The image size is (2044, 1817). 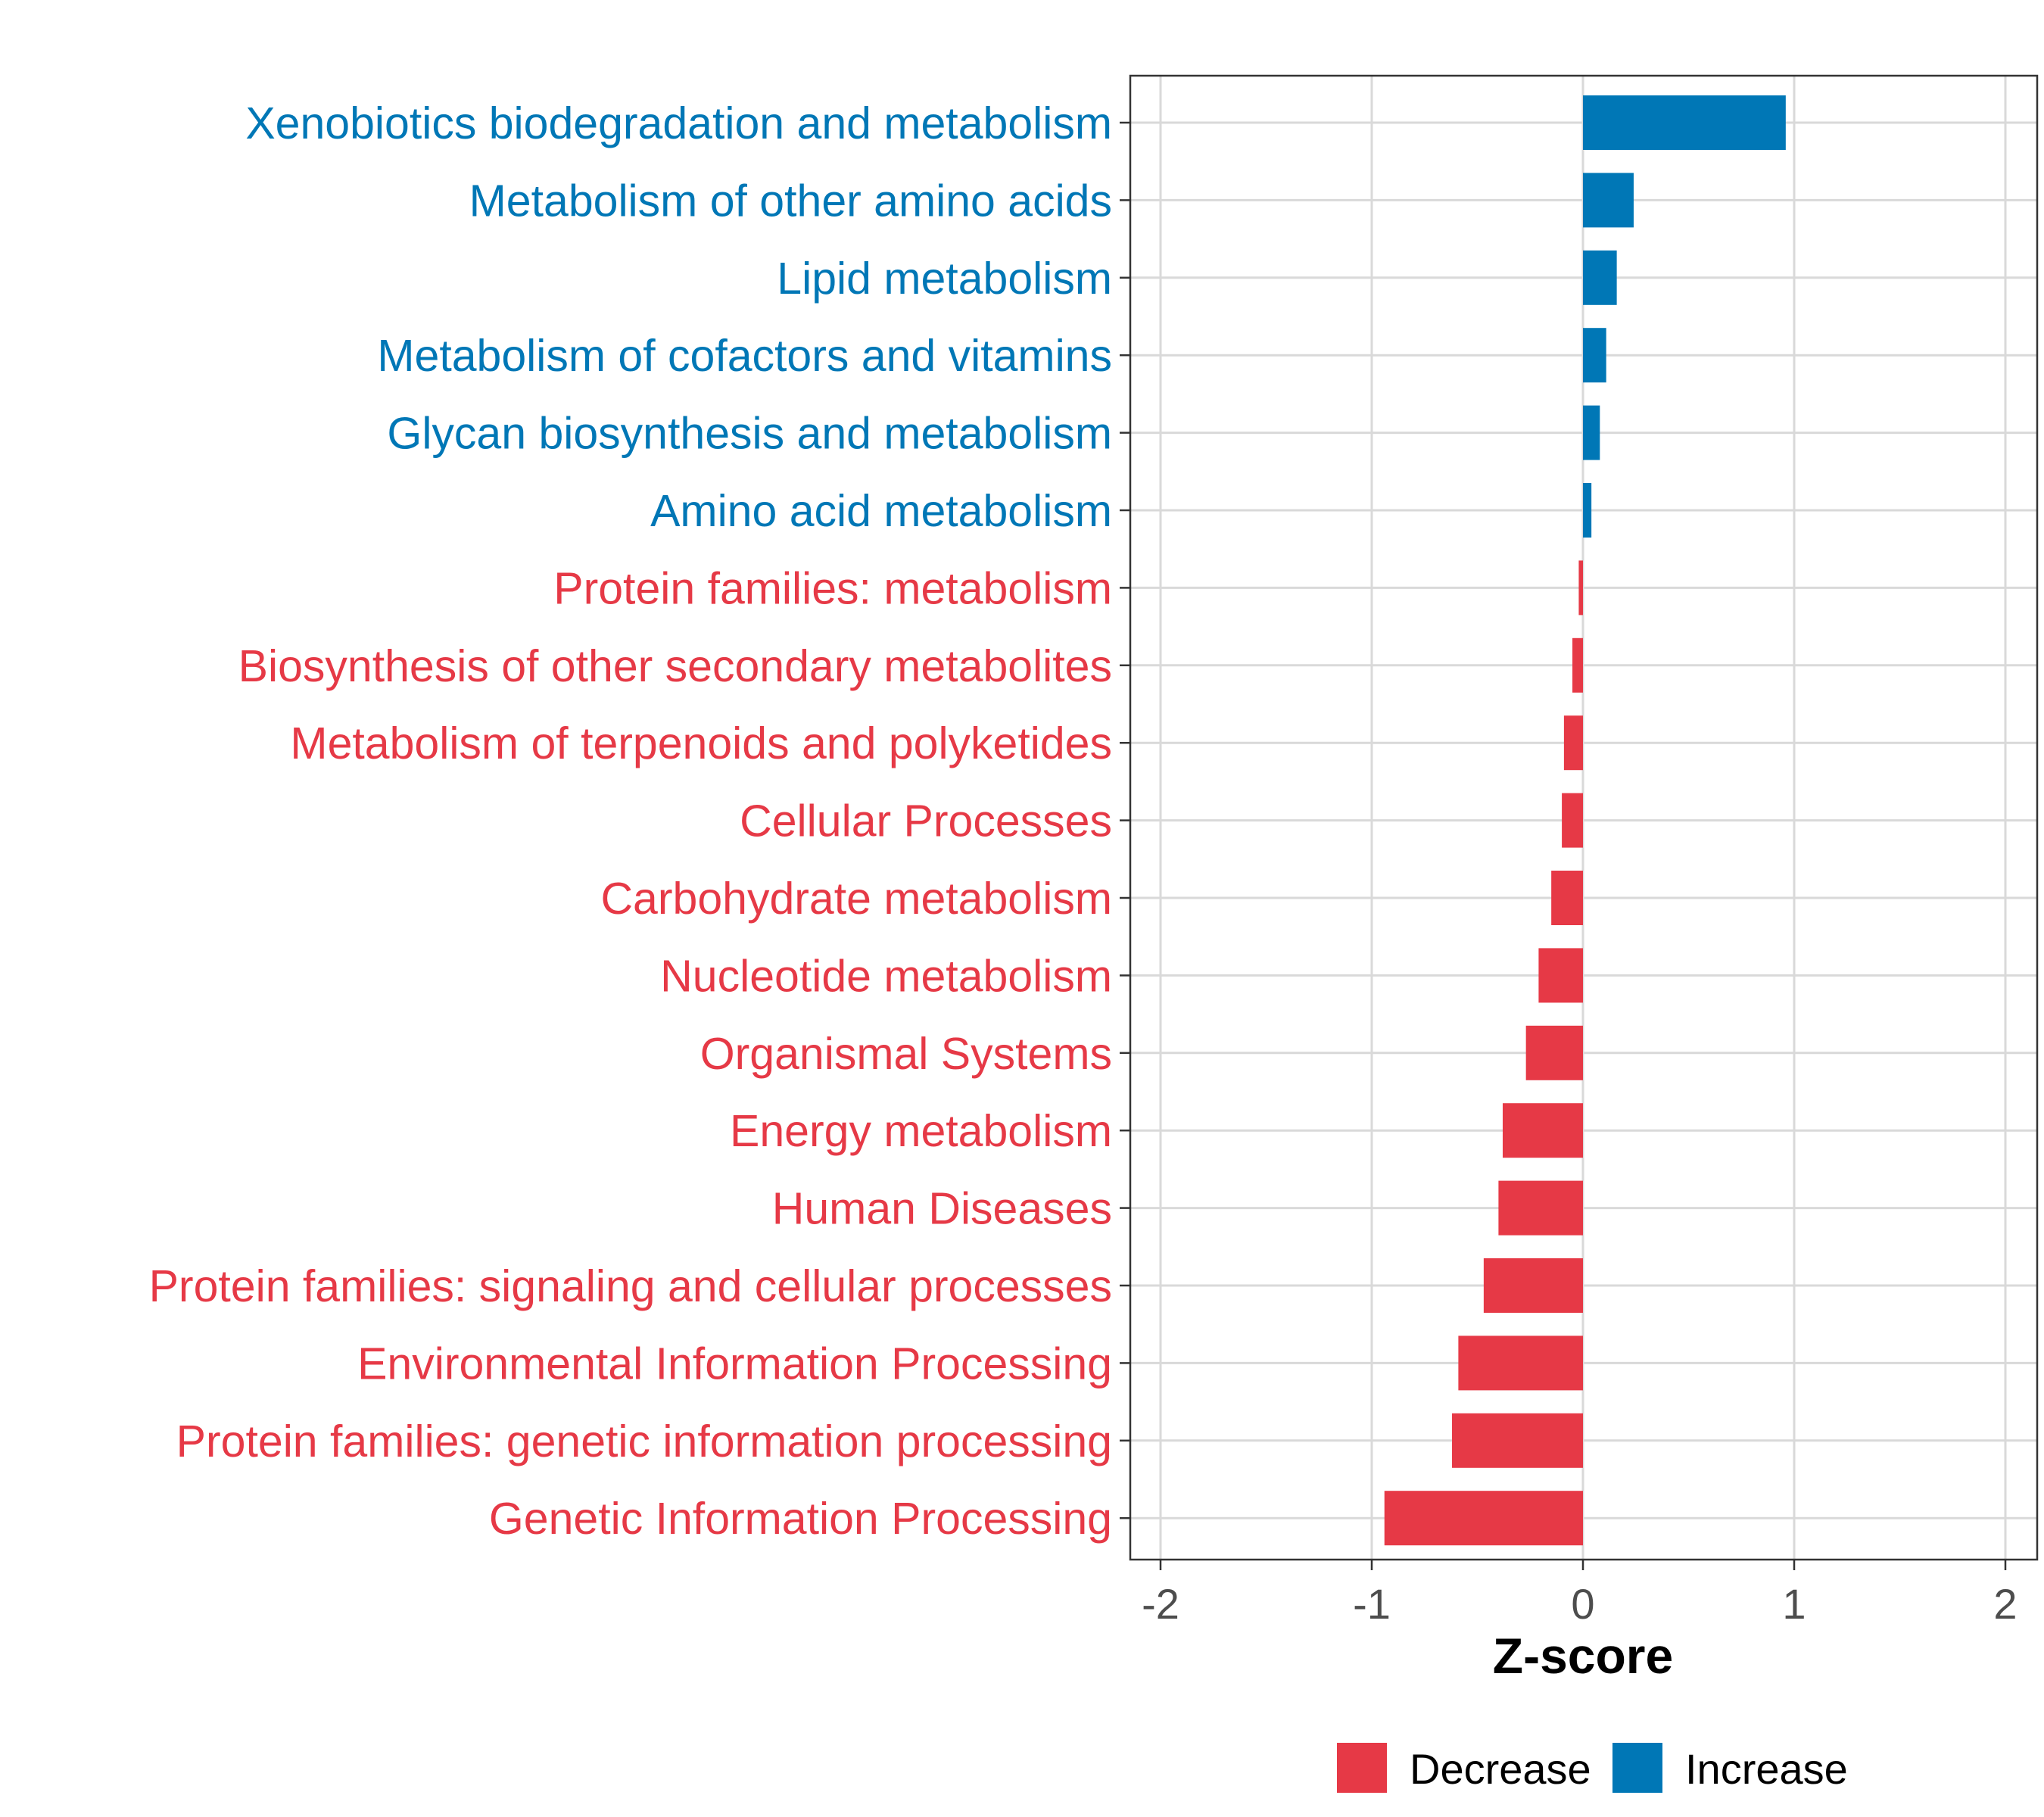 What do you see at coordinates (1160, 1604) in the screenshot?
I see `x-tick-label: -2` at bounding box center [1160, 1604].